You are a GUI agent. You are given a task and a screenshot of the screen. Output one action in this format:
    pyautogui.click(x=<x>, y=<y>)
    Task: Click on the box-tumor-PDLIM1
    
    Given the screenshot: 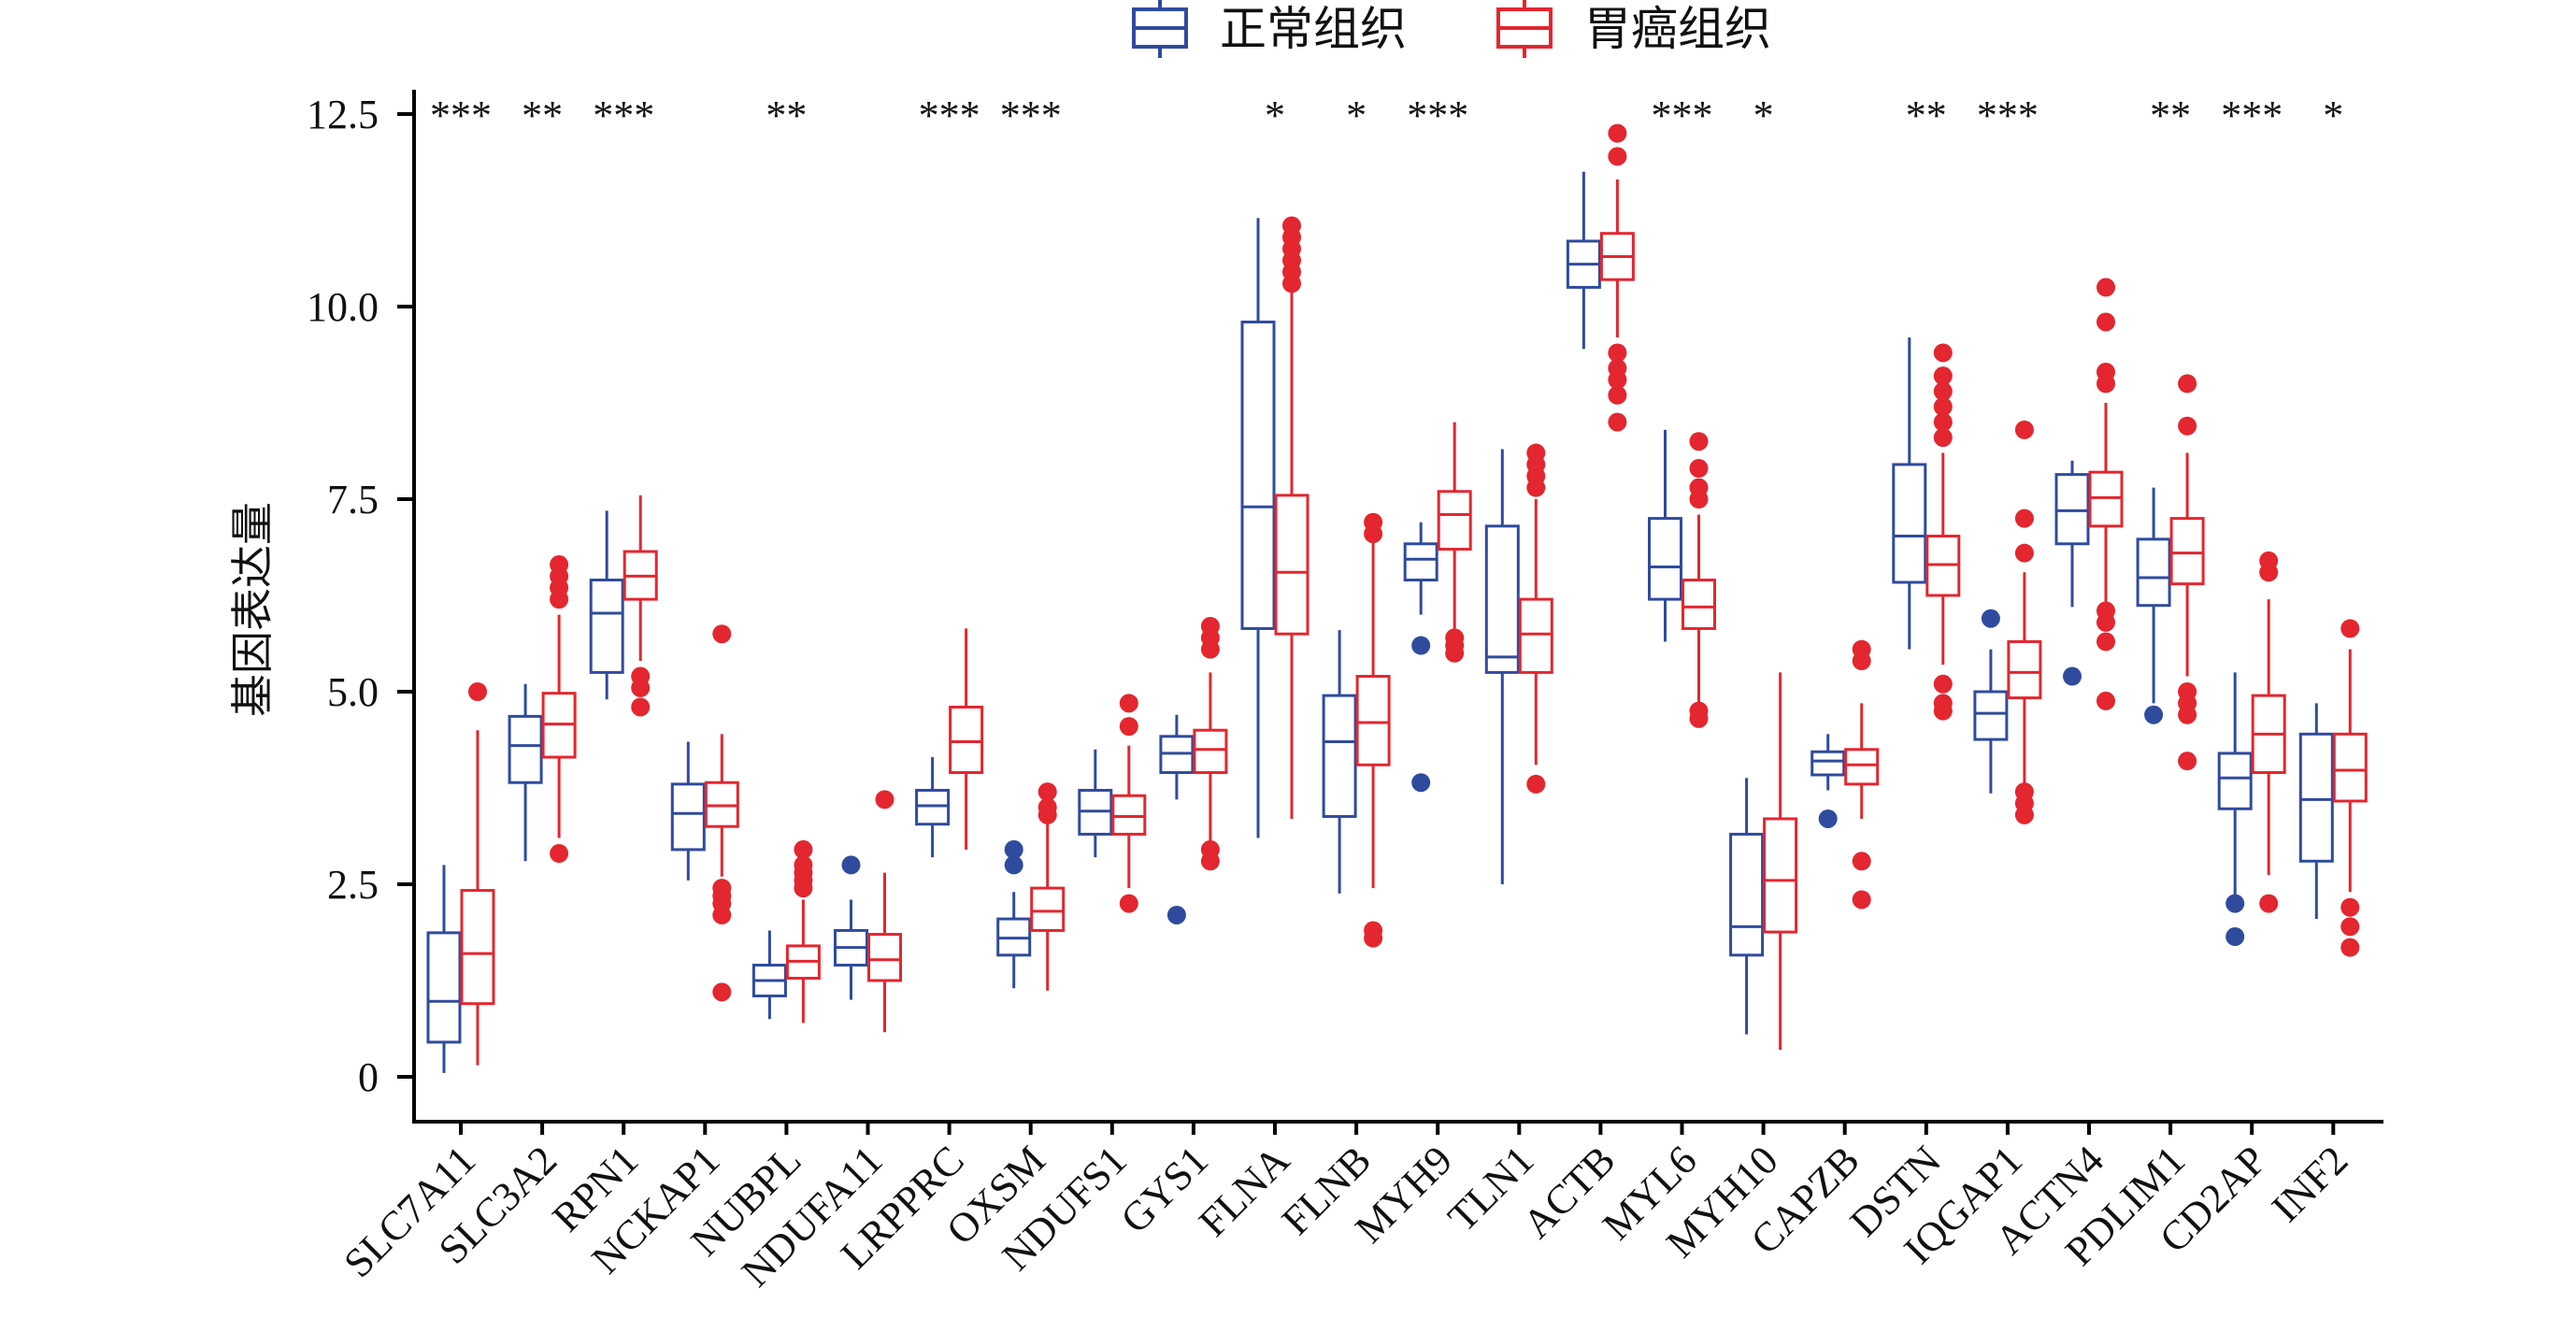 What is the action you would take?
    pyautogui.click(x=2187, y=573)
    